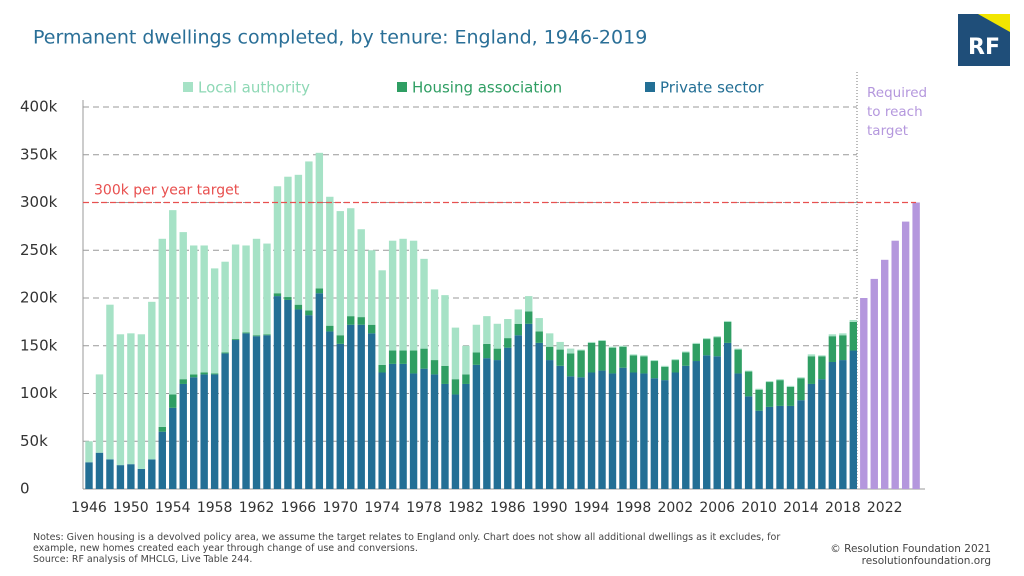 Image resolution: width=1024 pixels, height=576 pixels. I want to click on x-tick-label: 1946, so click(89, 508).